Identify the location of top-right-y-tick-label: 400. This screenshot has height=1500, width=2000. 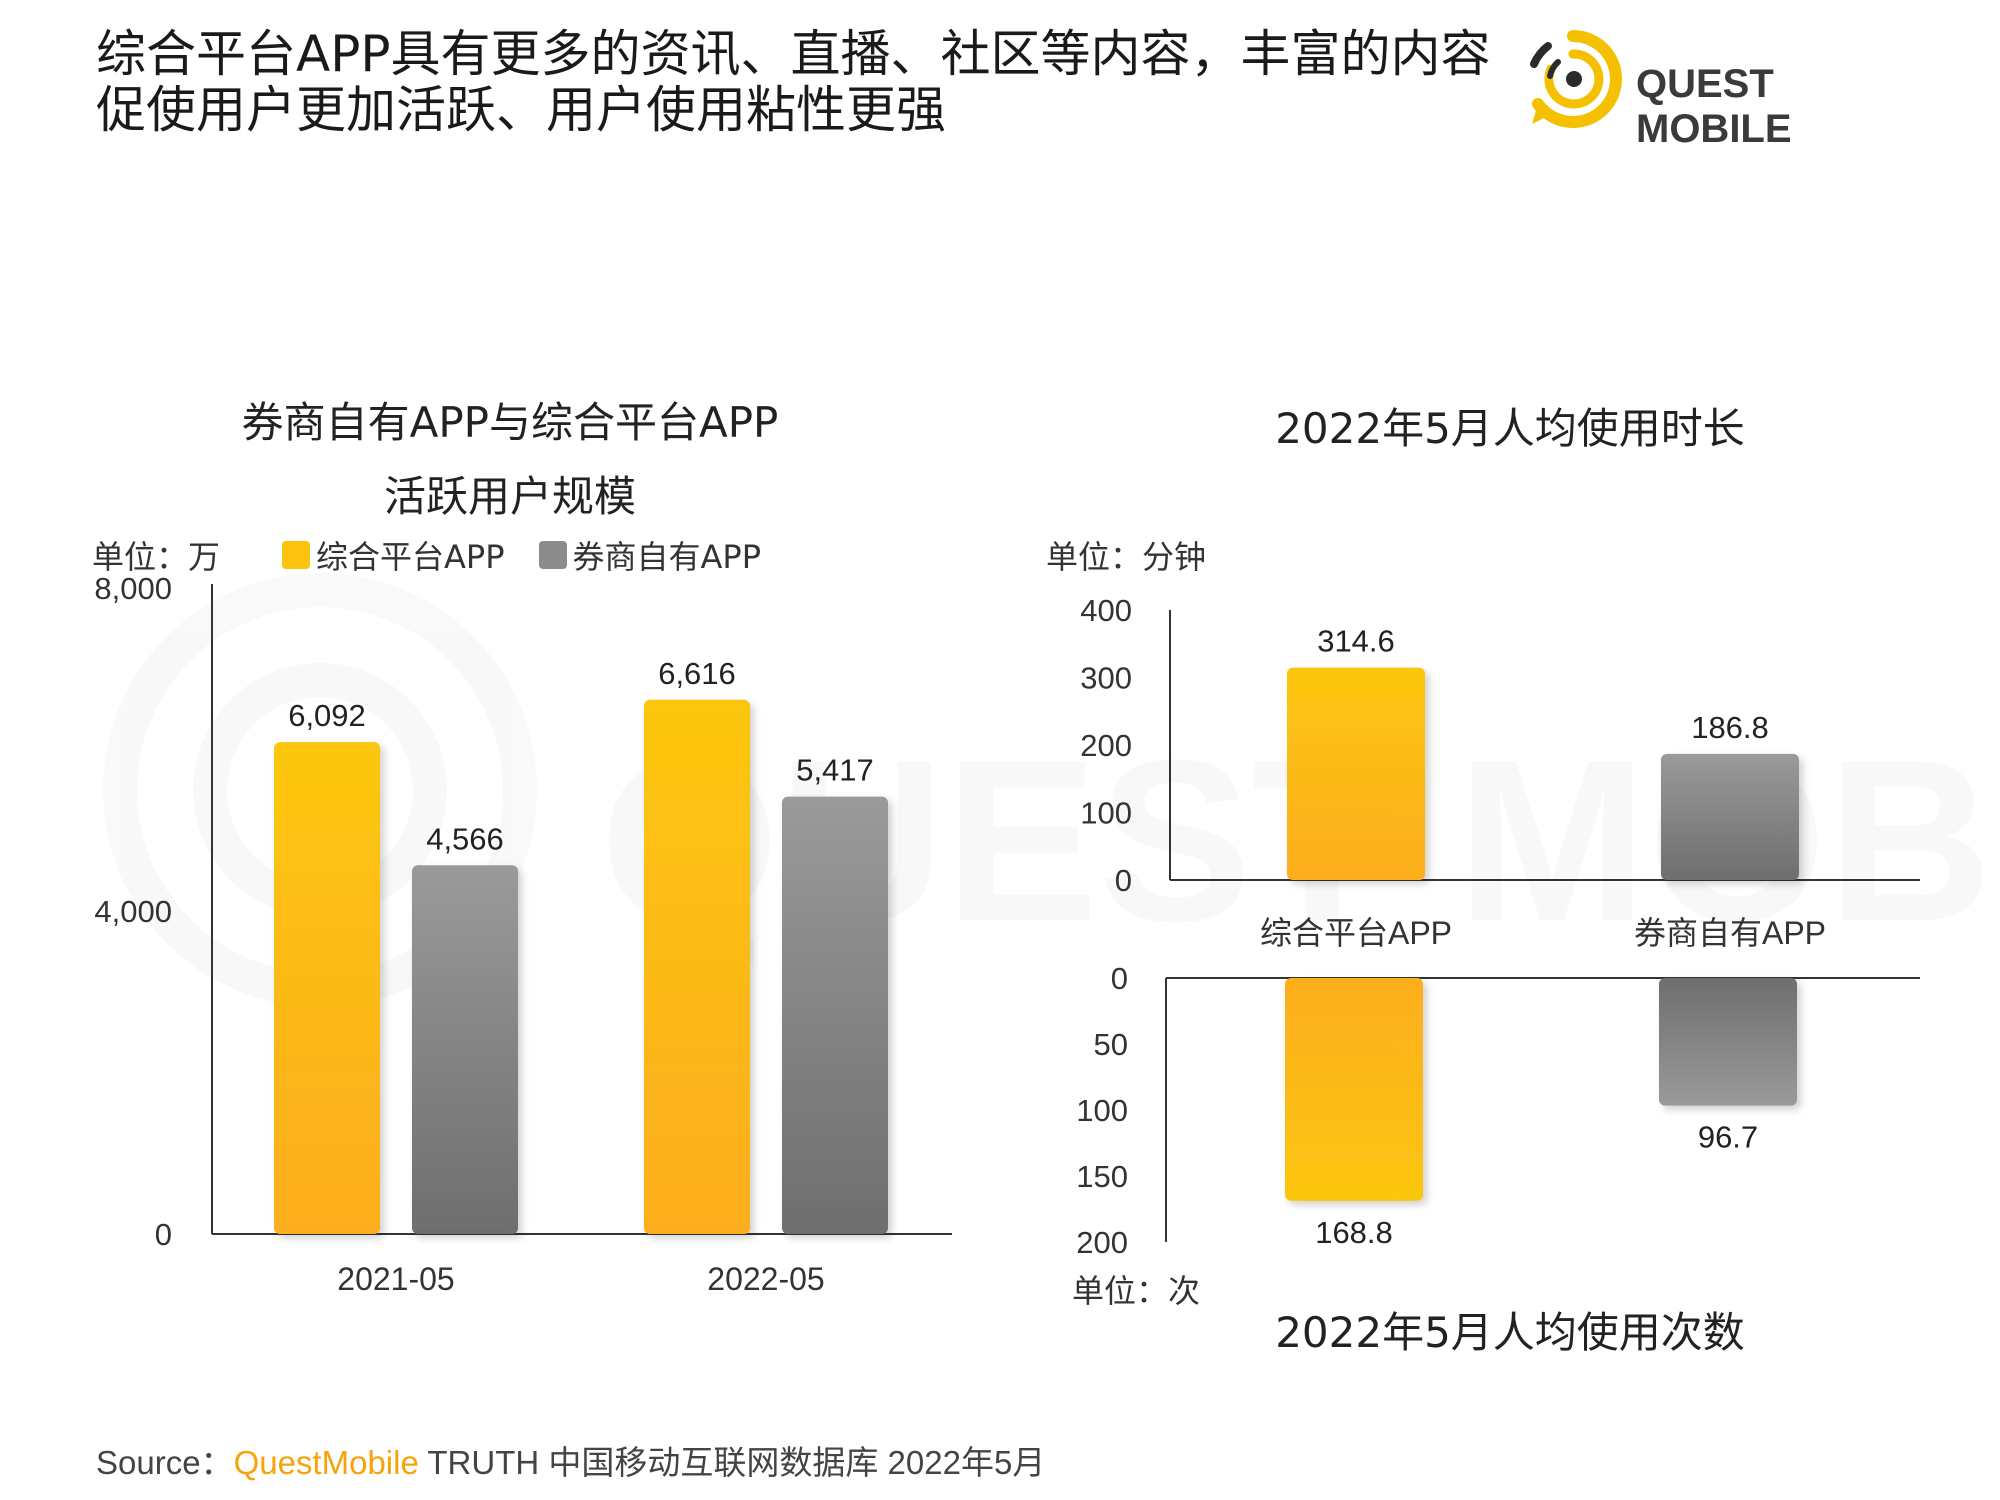
(1106, 610).